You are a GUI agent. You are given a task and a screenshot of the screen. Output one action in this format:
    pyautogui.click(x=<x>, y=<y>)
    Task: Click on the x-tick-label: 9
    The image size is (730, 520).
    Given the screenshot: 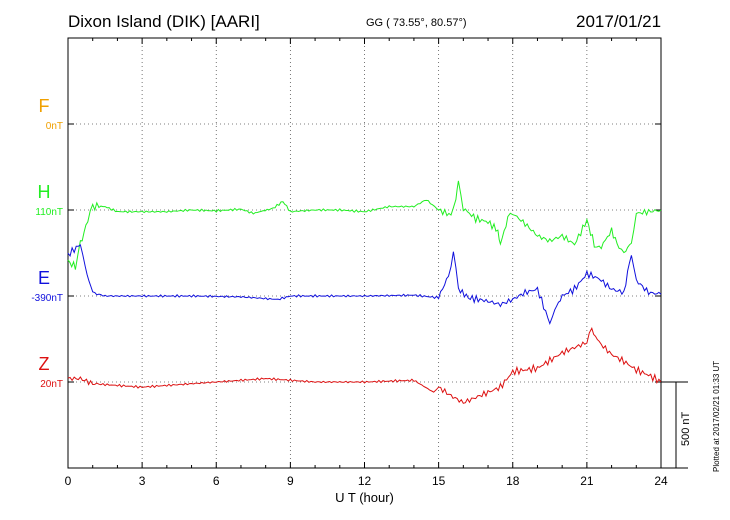 What is the action you would take?
    pyautogui.click(x=290, y=481)
    